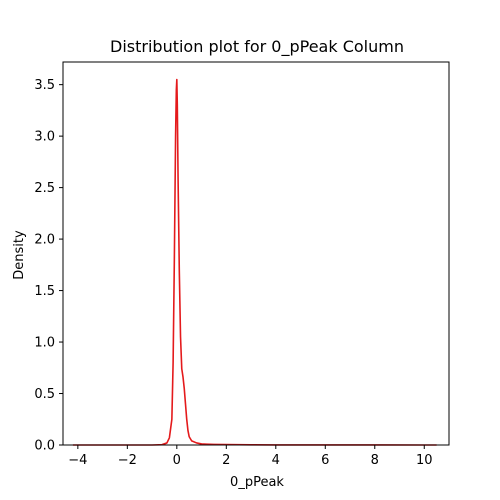 The image size is (500, 500). Describe the element at coordinates (44, 85) in the screenshot. I see `y-tick-label: 3.5` at that location.